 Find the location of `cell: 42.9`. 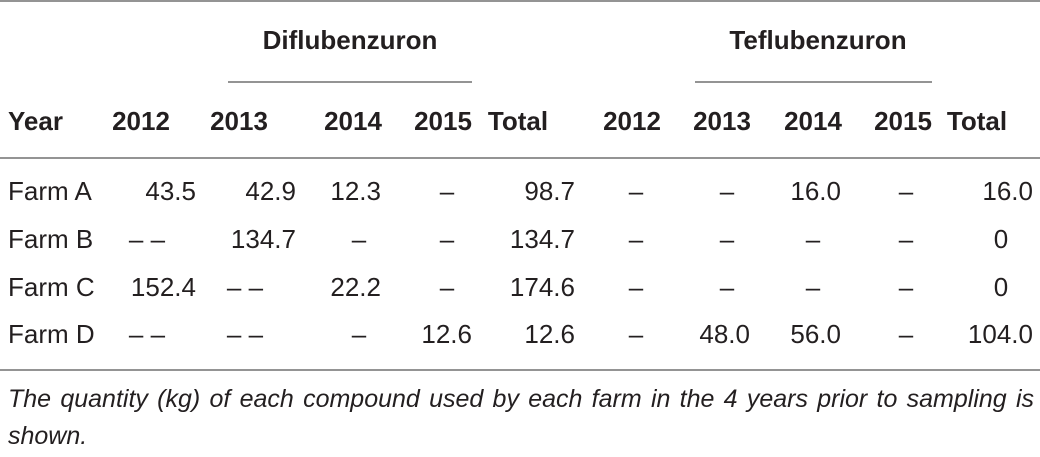

cell: 42.9 is located at coordinates (270, 191).